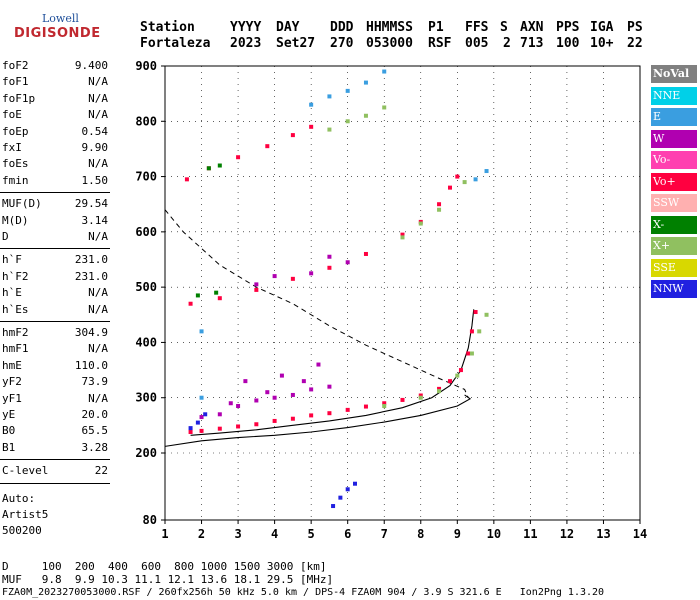 The width and height of the screenshot is (700, 600). I want to click on auto-line-2: 500200, so click(22, 530).